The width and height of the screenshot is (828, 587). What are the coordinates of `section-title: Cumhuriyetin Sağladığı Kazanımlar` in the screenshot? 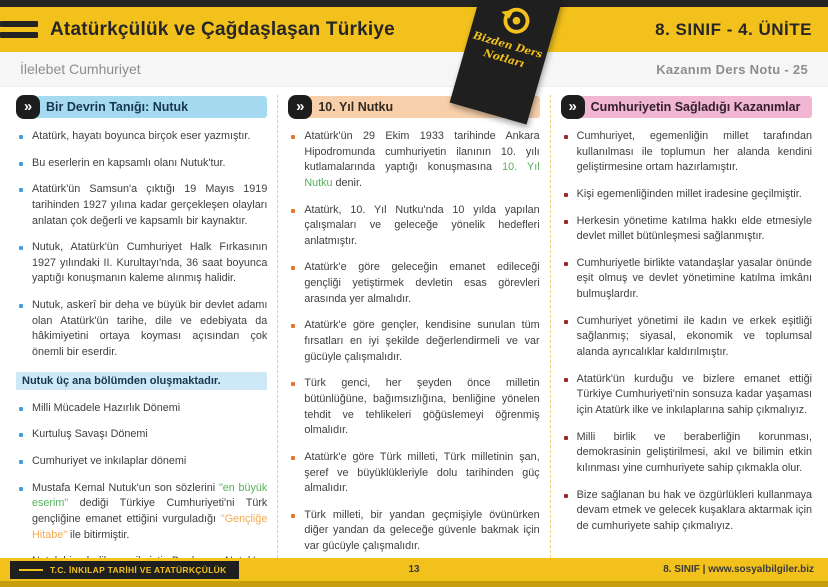 It's located at (692, 107).